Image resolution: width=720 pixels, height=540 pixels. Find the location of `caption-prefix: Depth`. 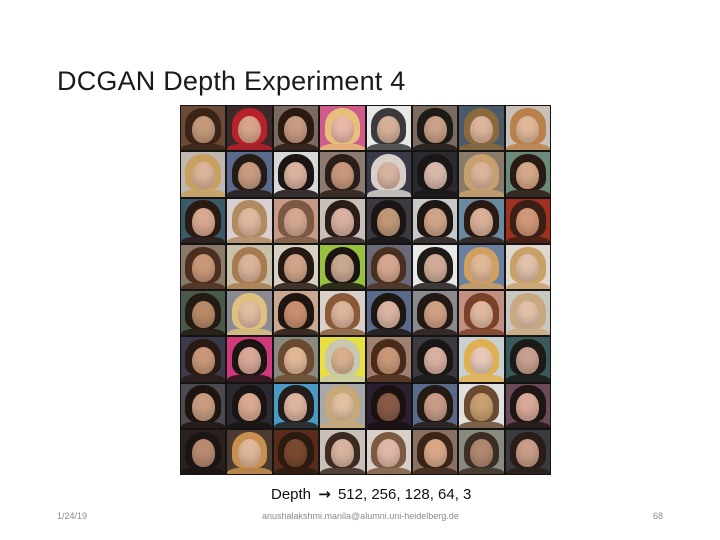

caption-prefix: Depth is located at coordinates (291, 494).